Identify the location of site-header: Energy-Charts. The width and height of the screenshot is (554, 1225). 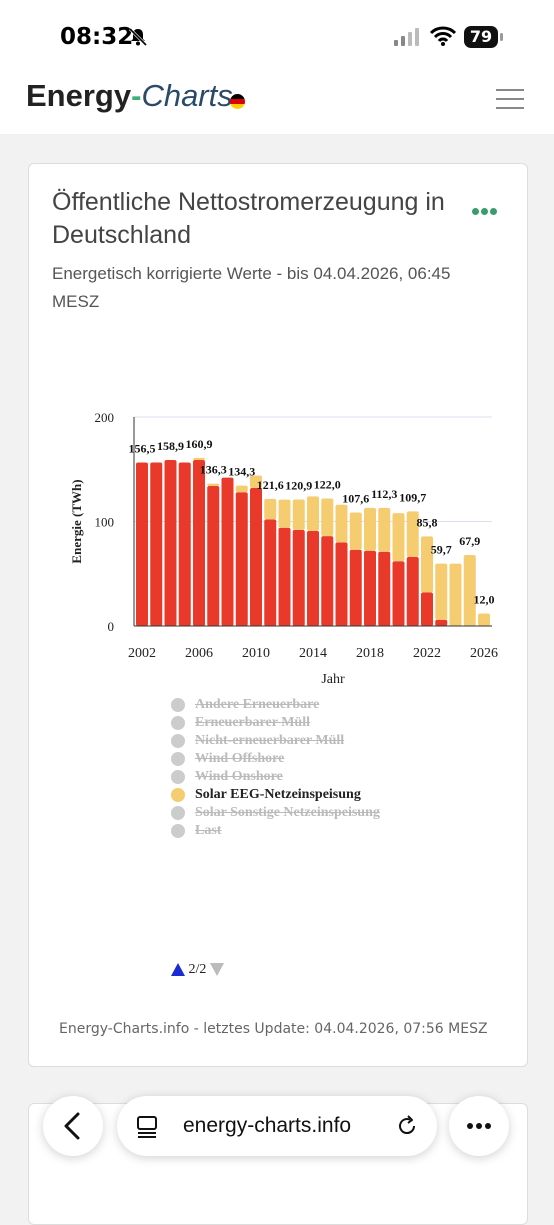
(277, 102).